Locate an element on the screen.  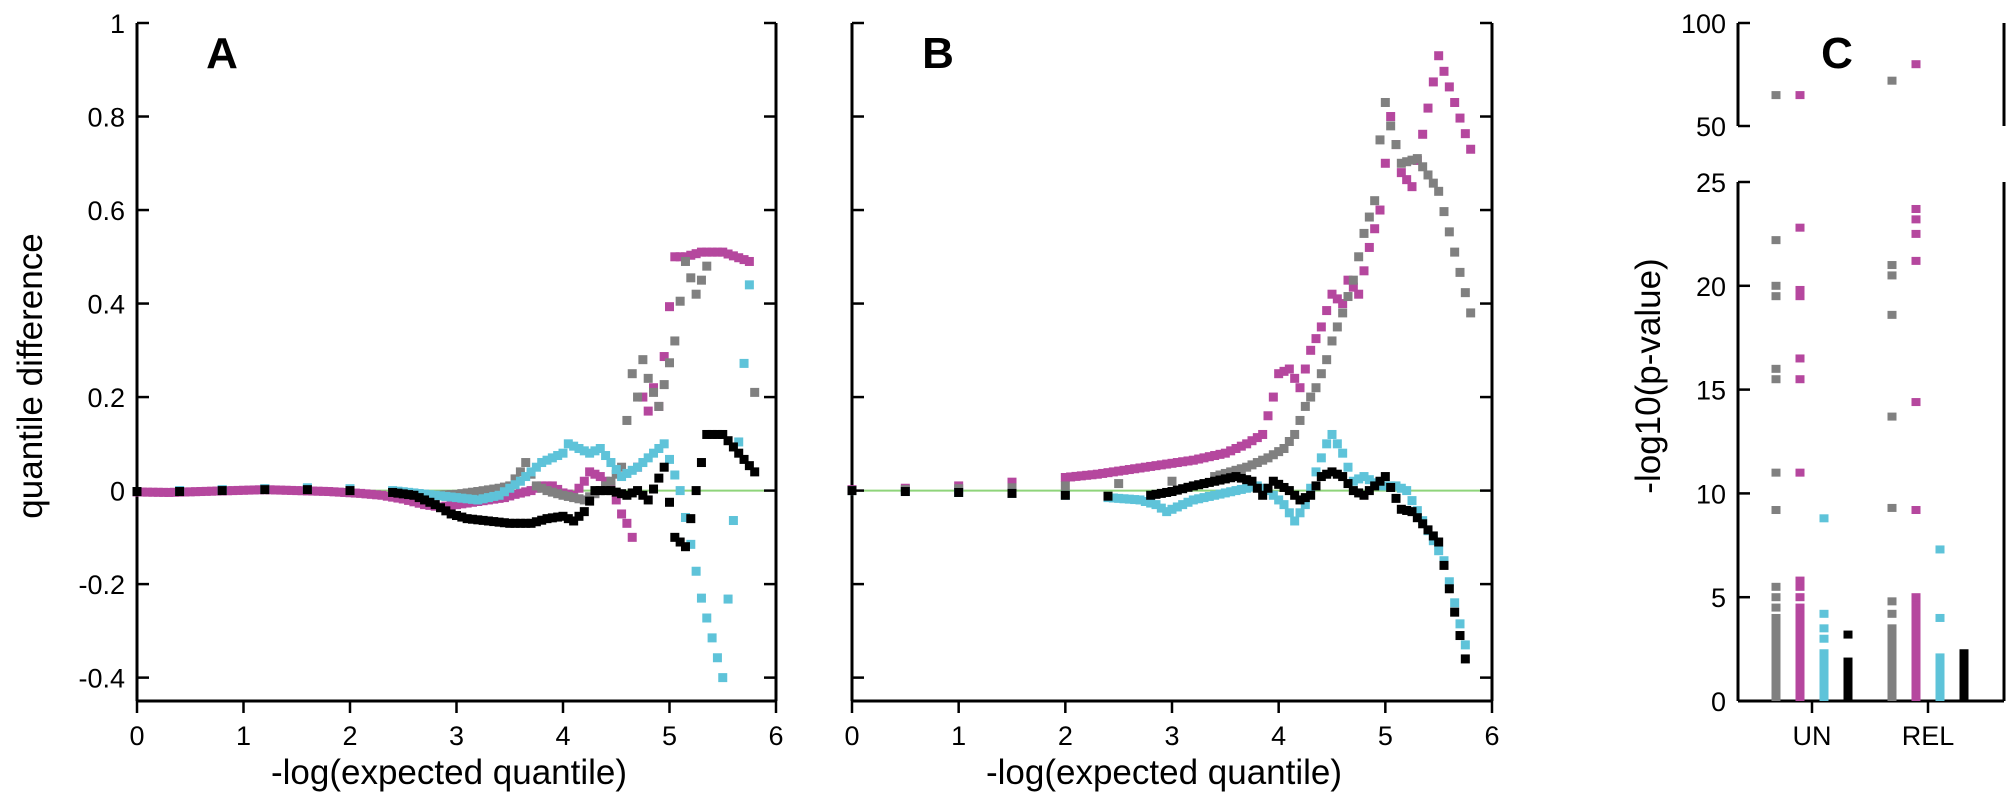
panel-c-value-black is located at coordinates (1848, 661).